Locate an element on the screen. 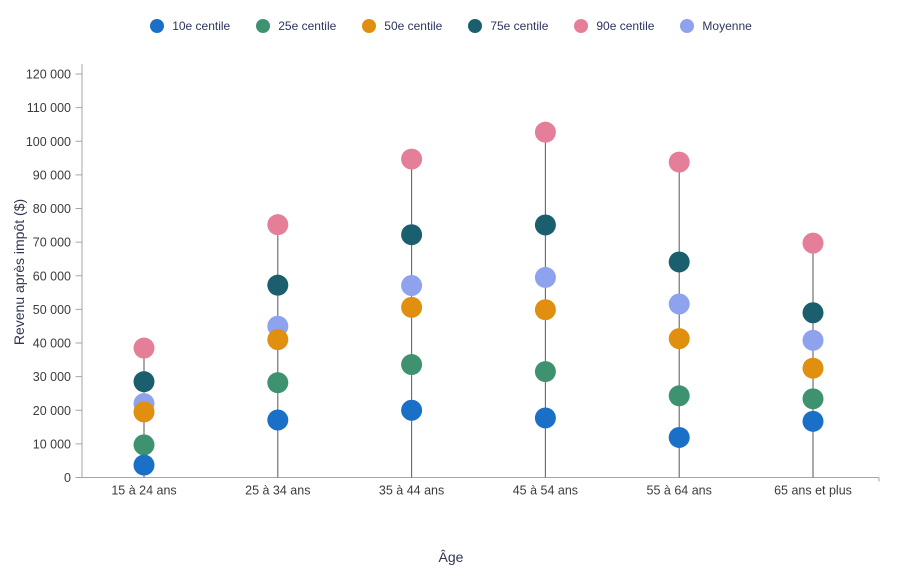 The image size is (902, 586). y-tick-label: 30 000 is located at coordinates (52, 377).